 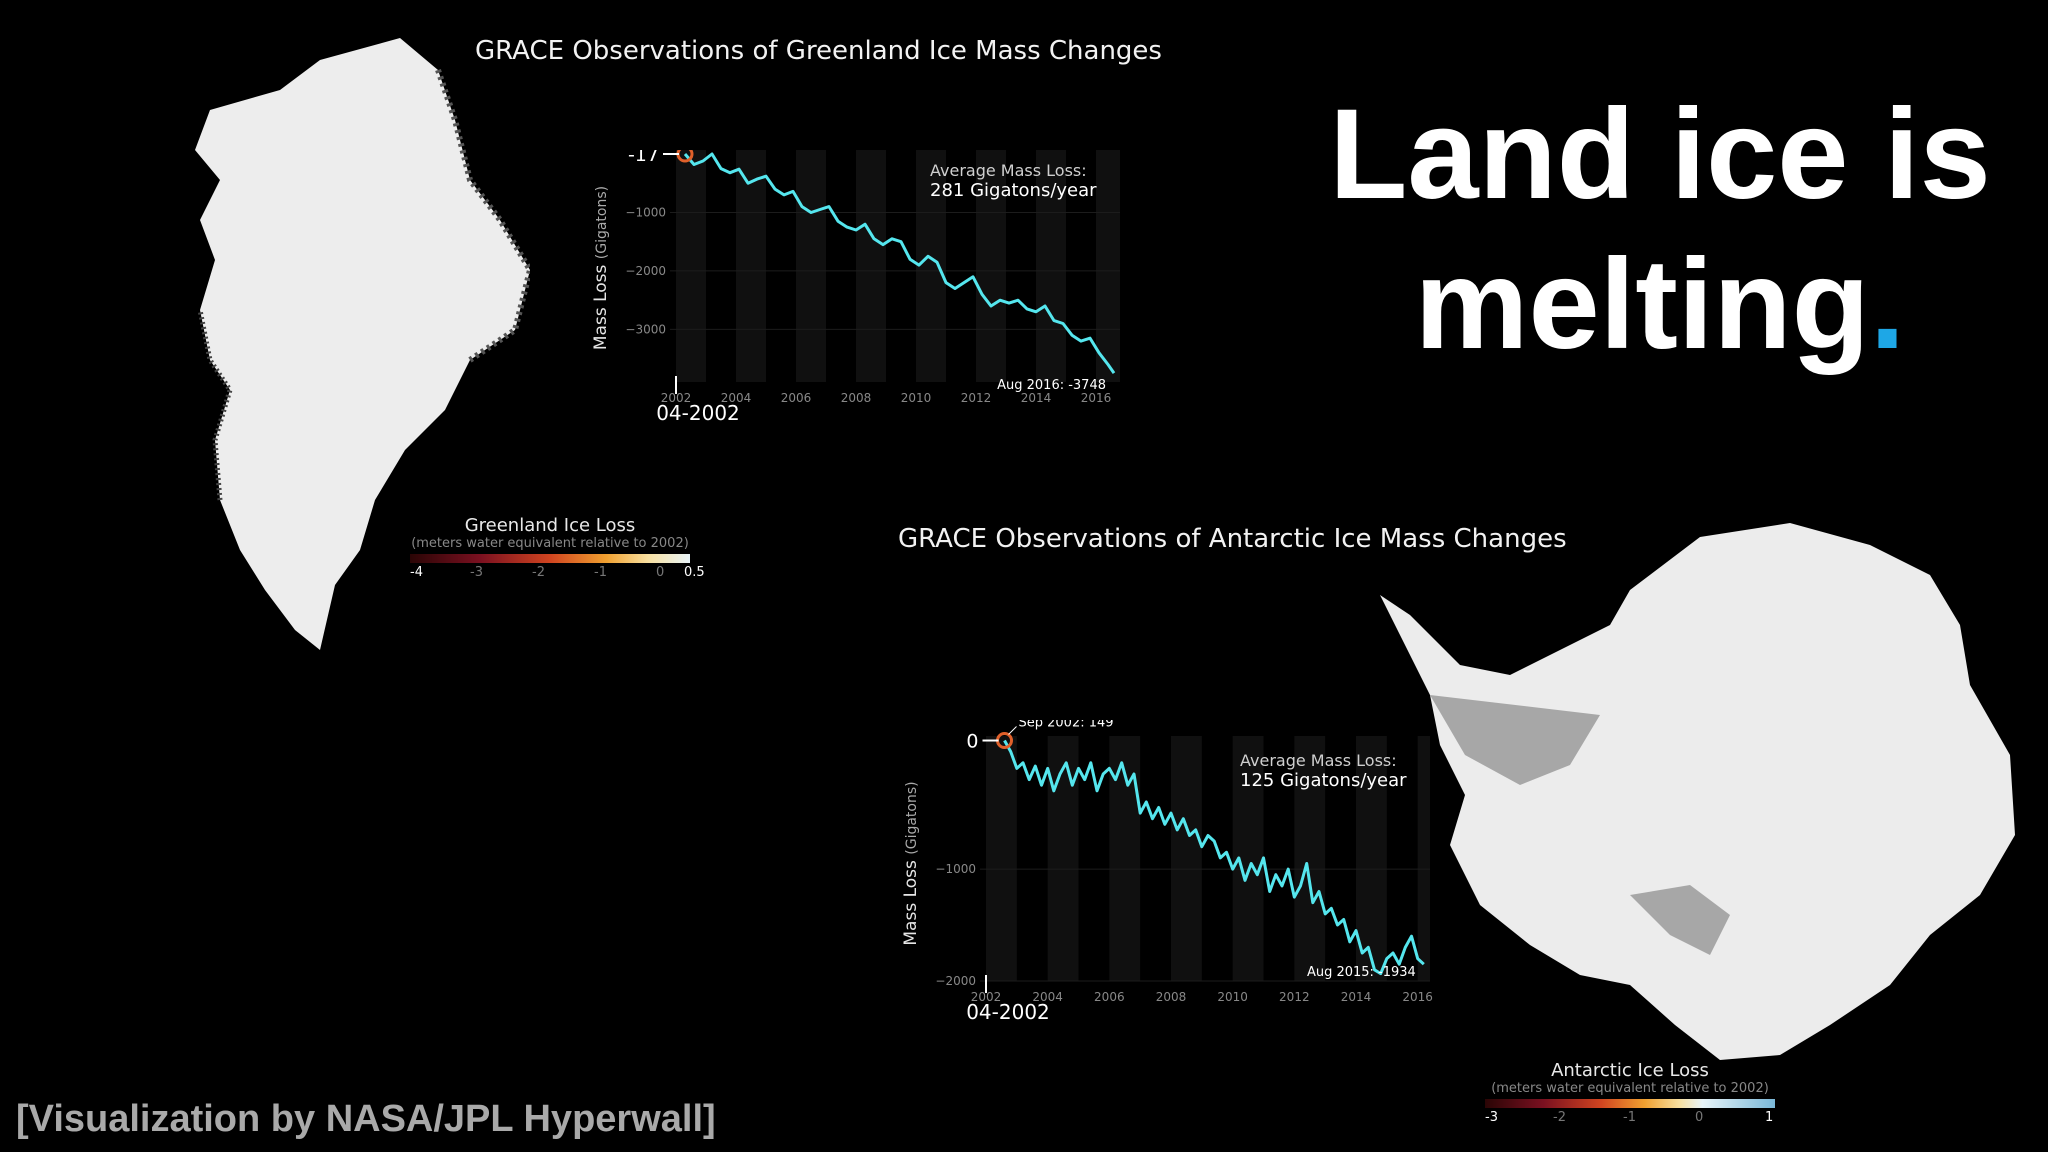 I want to click on legend-tick: -4, so click(x=416, y=572).